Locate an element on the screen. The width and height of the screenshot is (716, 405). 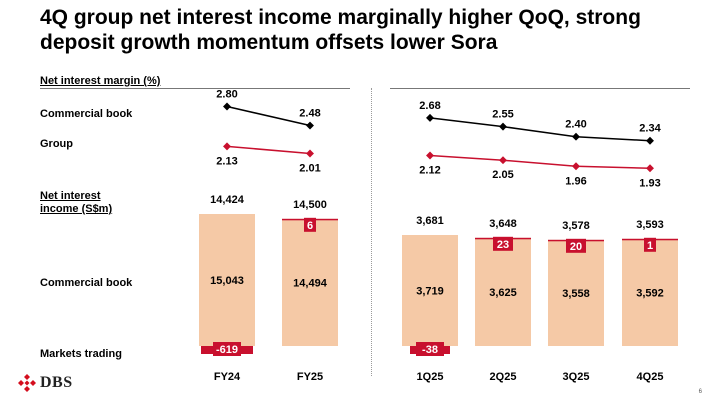
nii-markets-label: 6 is located at coordinates (310, 226).